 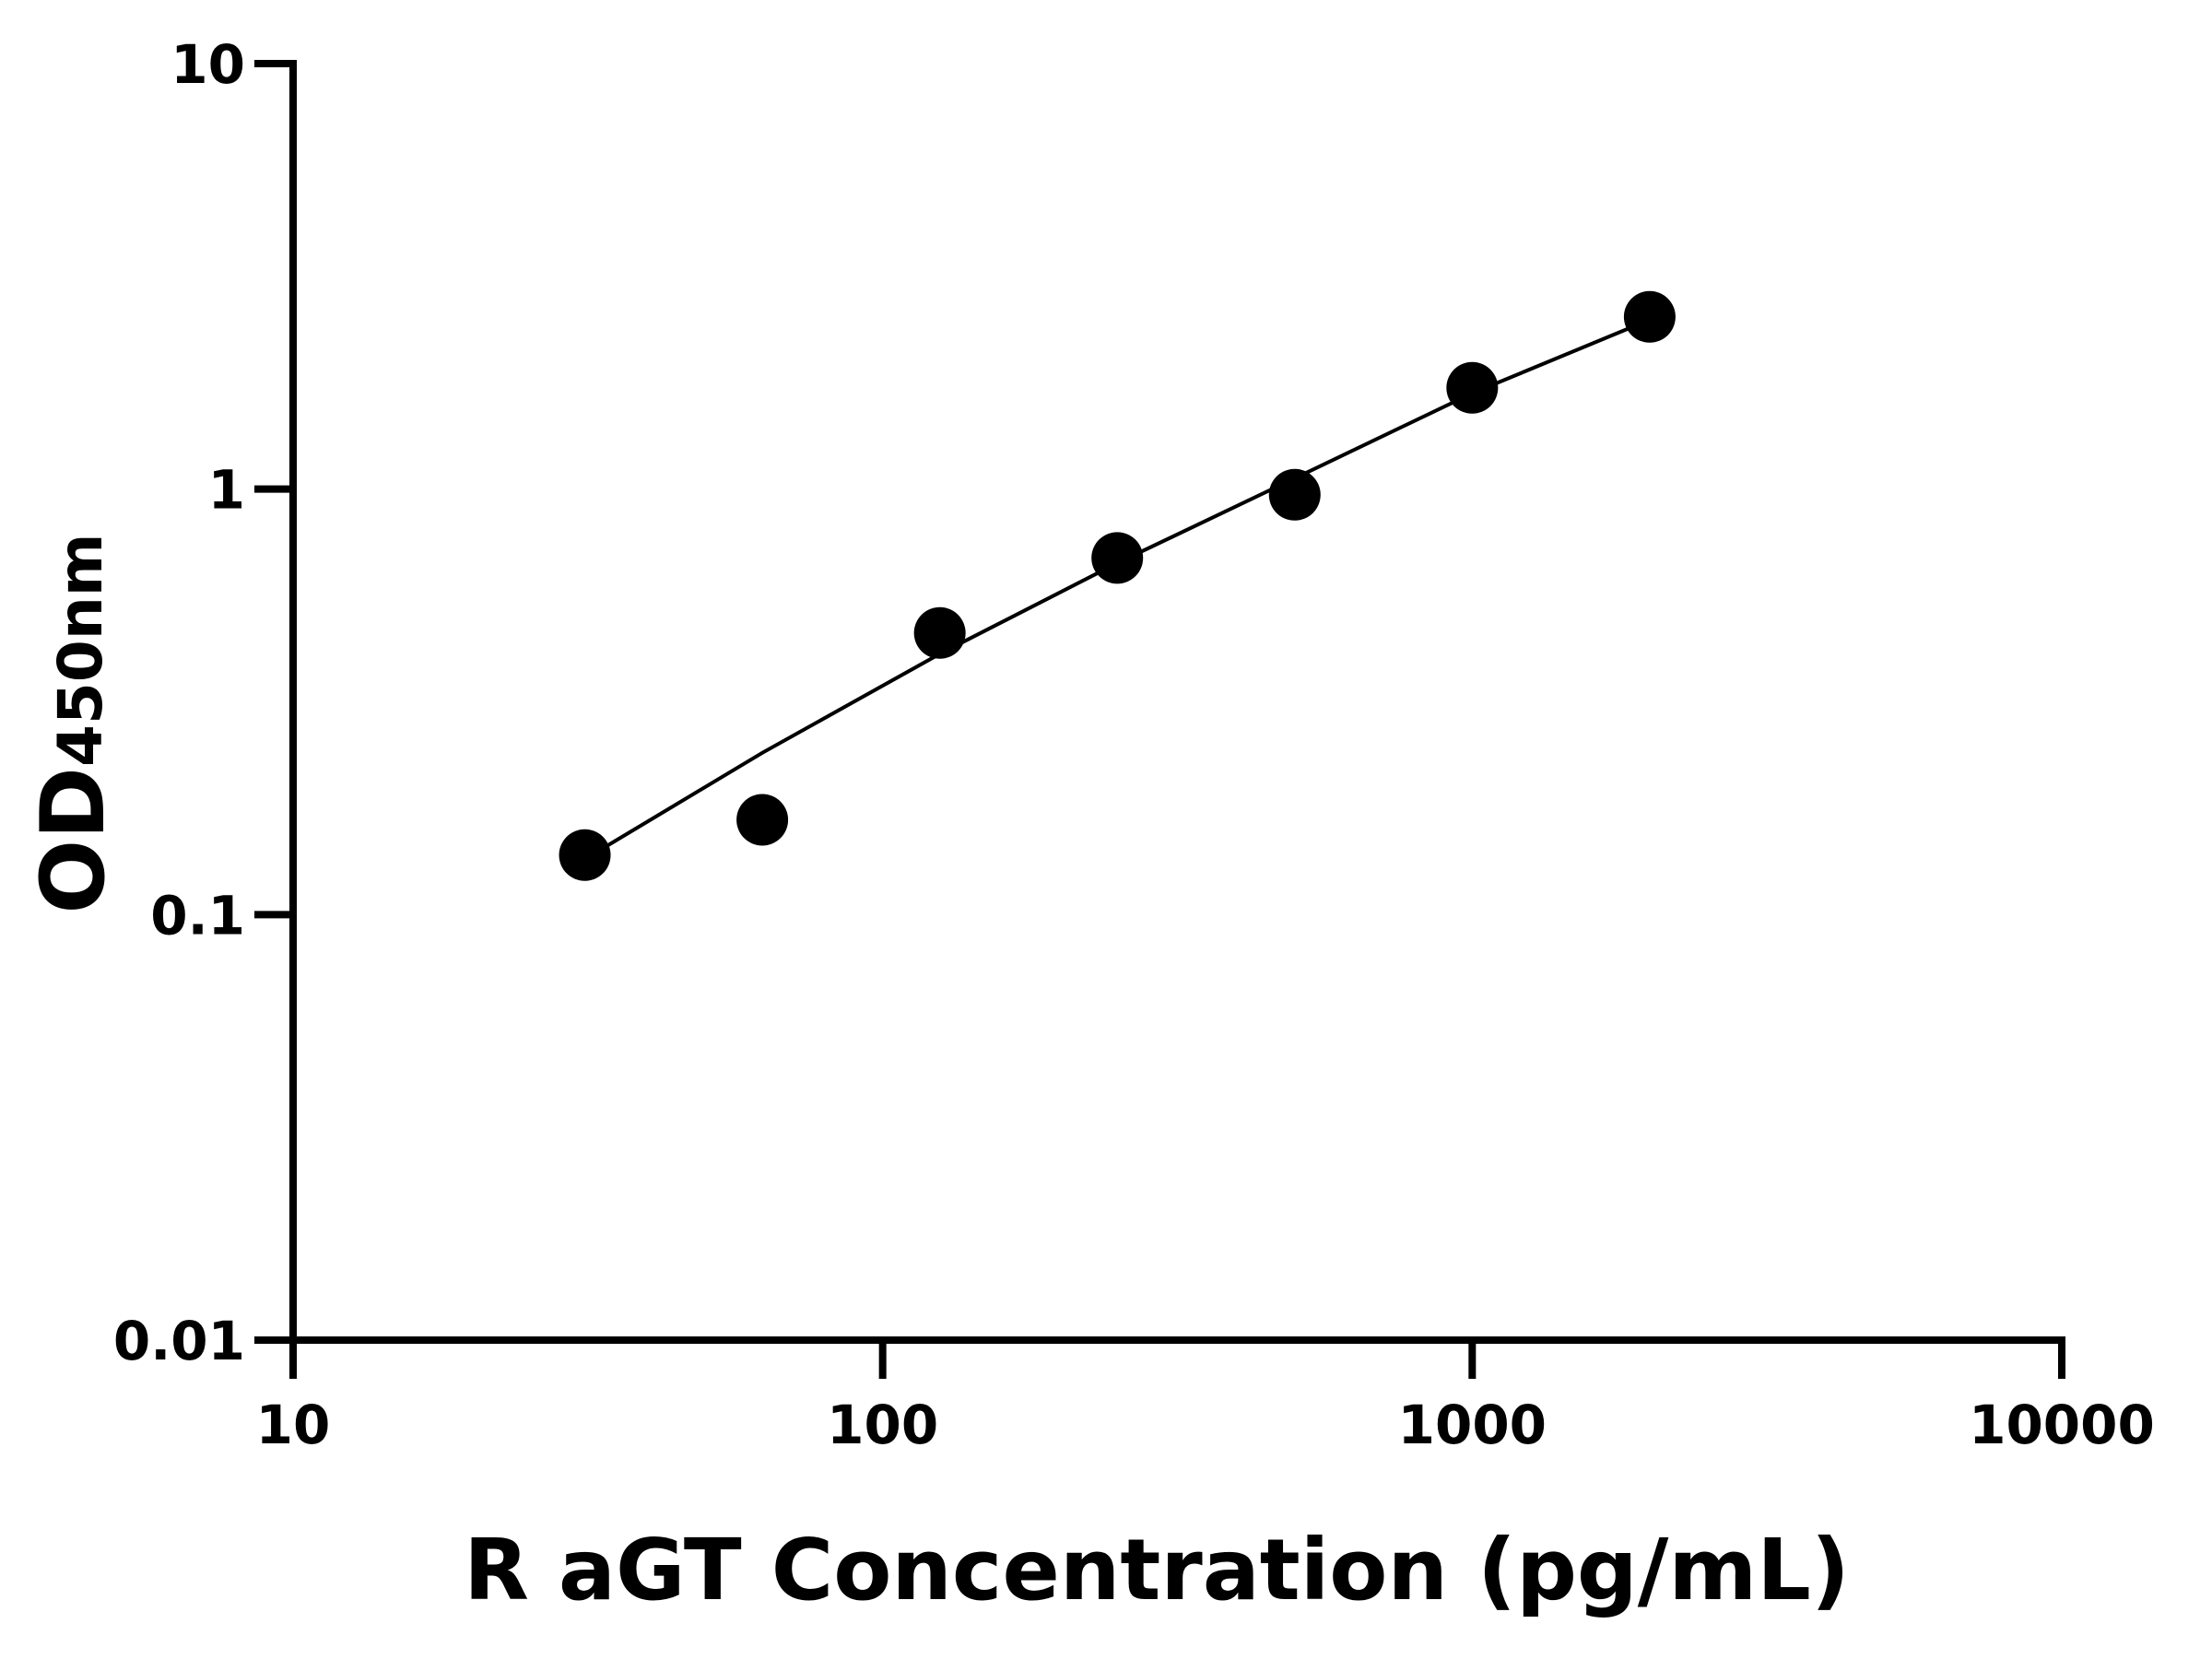 What do you see at coordinates (1157, 1570) in the screenshot?
I see `x-axis-label: R aGT Concentration (pg/mL)` at bounding box center [1157, 1570].